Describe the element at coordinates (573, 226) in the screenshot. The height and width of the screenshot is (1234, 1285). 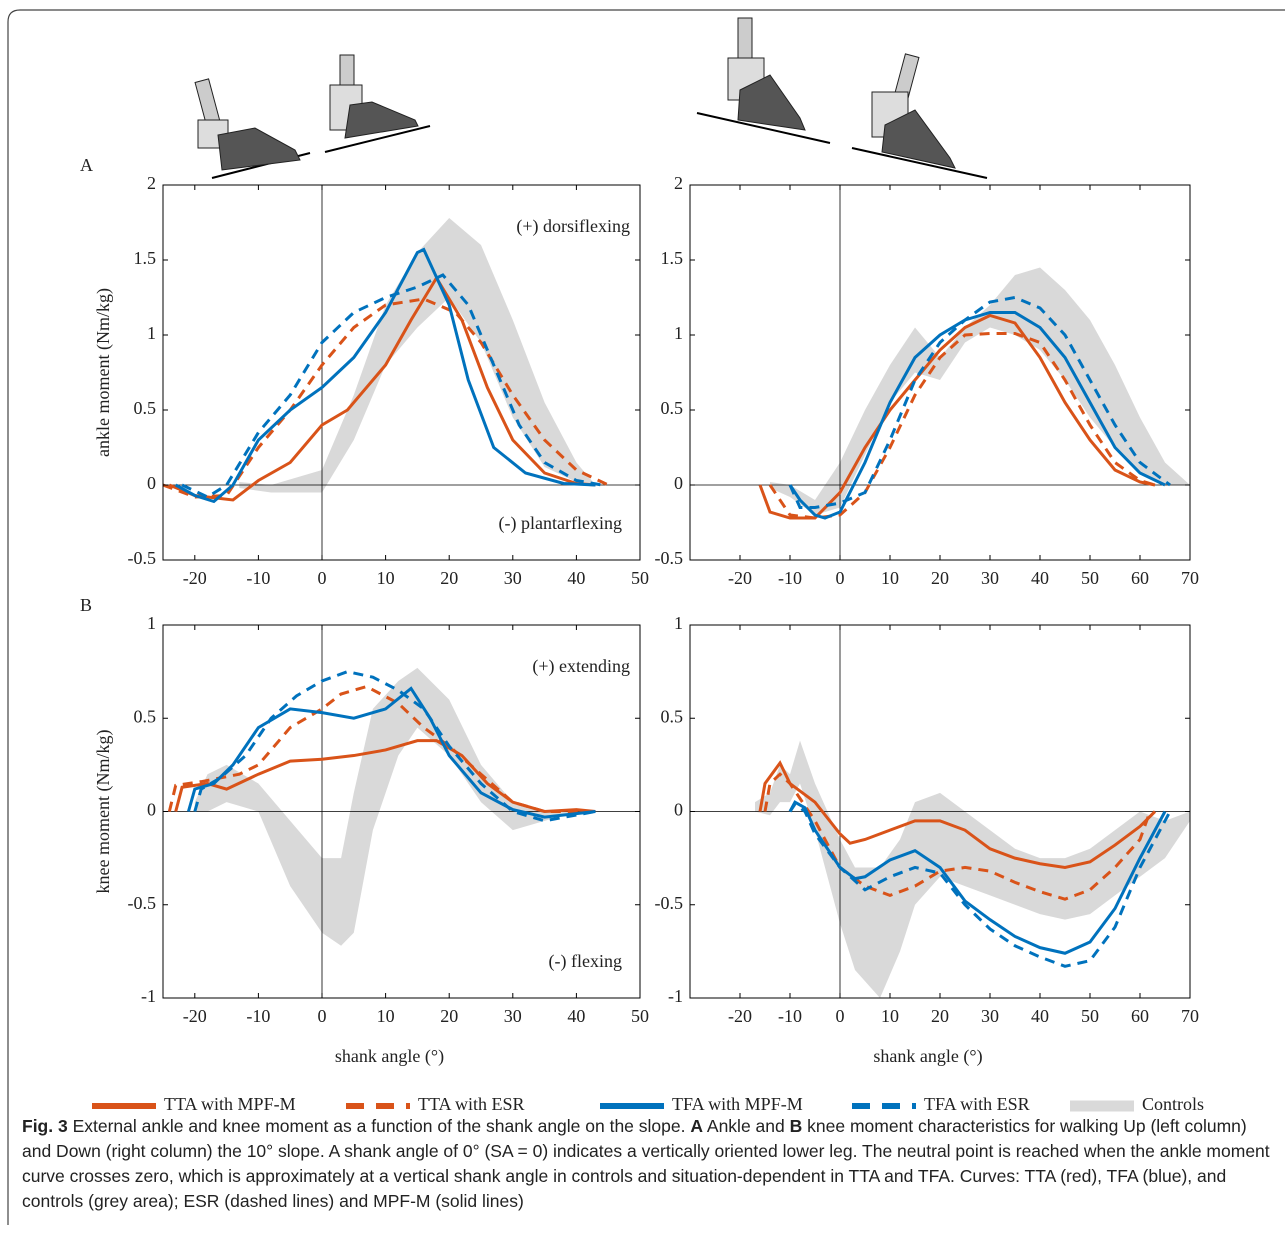
I see `annotation: (+) dorsiflexing` at that location.